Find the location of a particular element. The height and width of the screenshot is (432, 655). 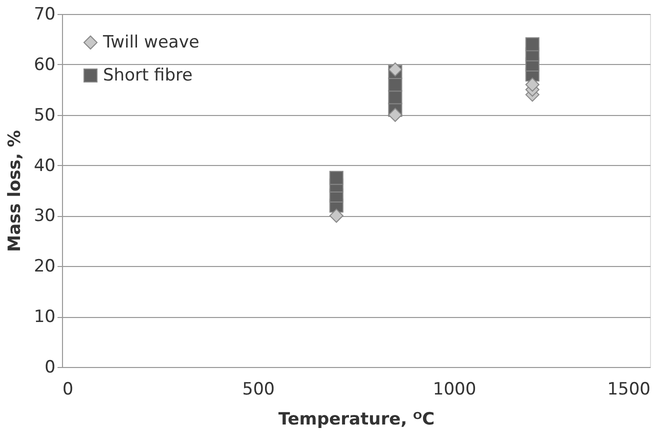

legend-label: Twill weave is located at coordinates (151, 42).